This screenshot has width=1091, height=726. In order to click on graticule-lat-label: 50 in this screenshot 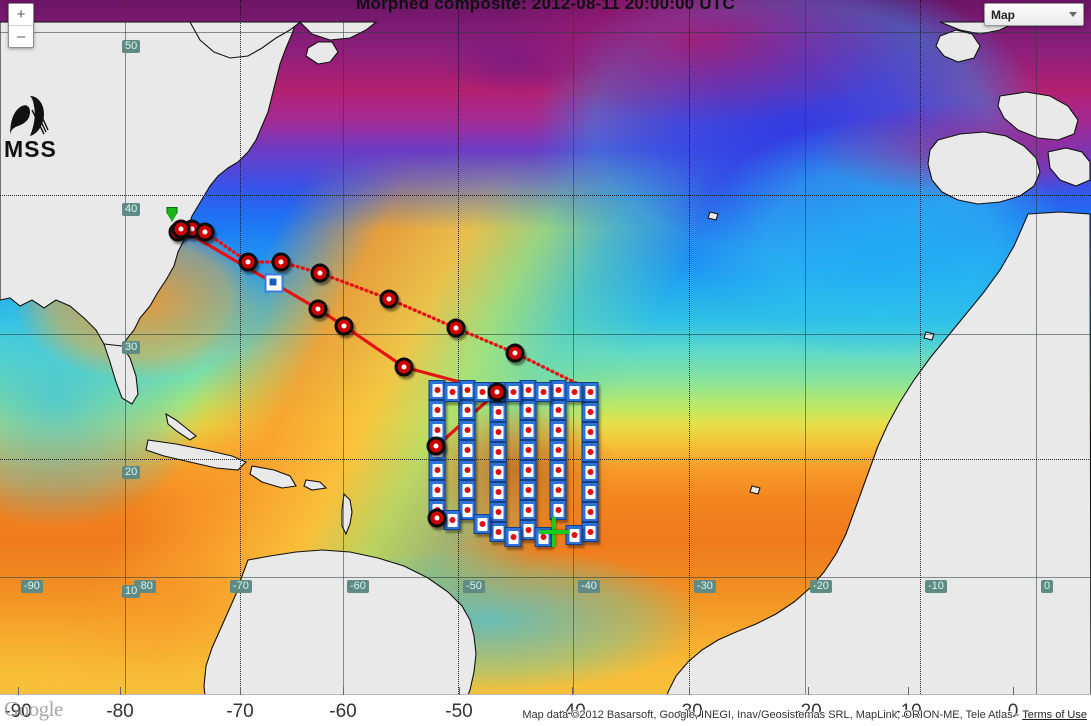, I will do `click(131, 46)`.